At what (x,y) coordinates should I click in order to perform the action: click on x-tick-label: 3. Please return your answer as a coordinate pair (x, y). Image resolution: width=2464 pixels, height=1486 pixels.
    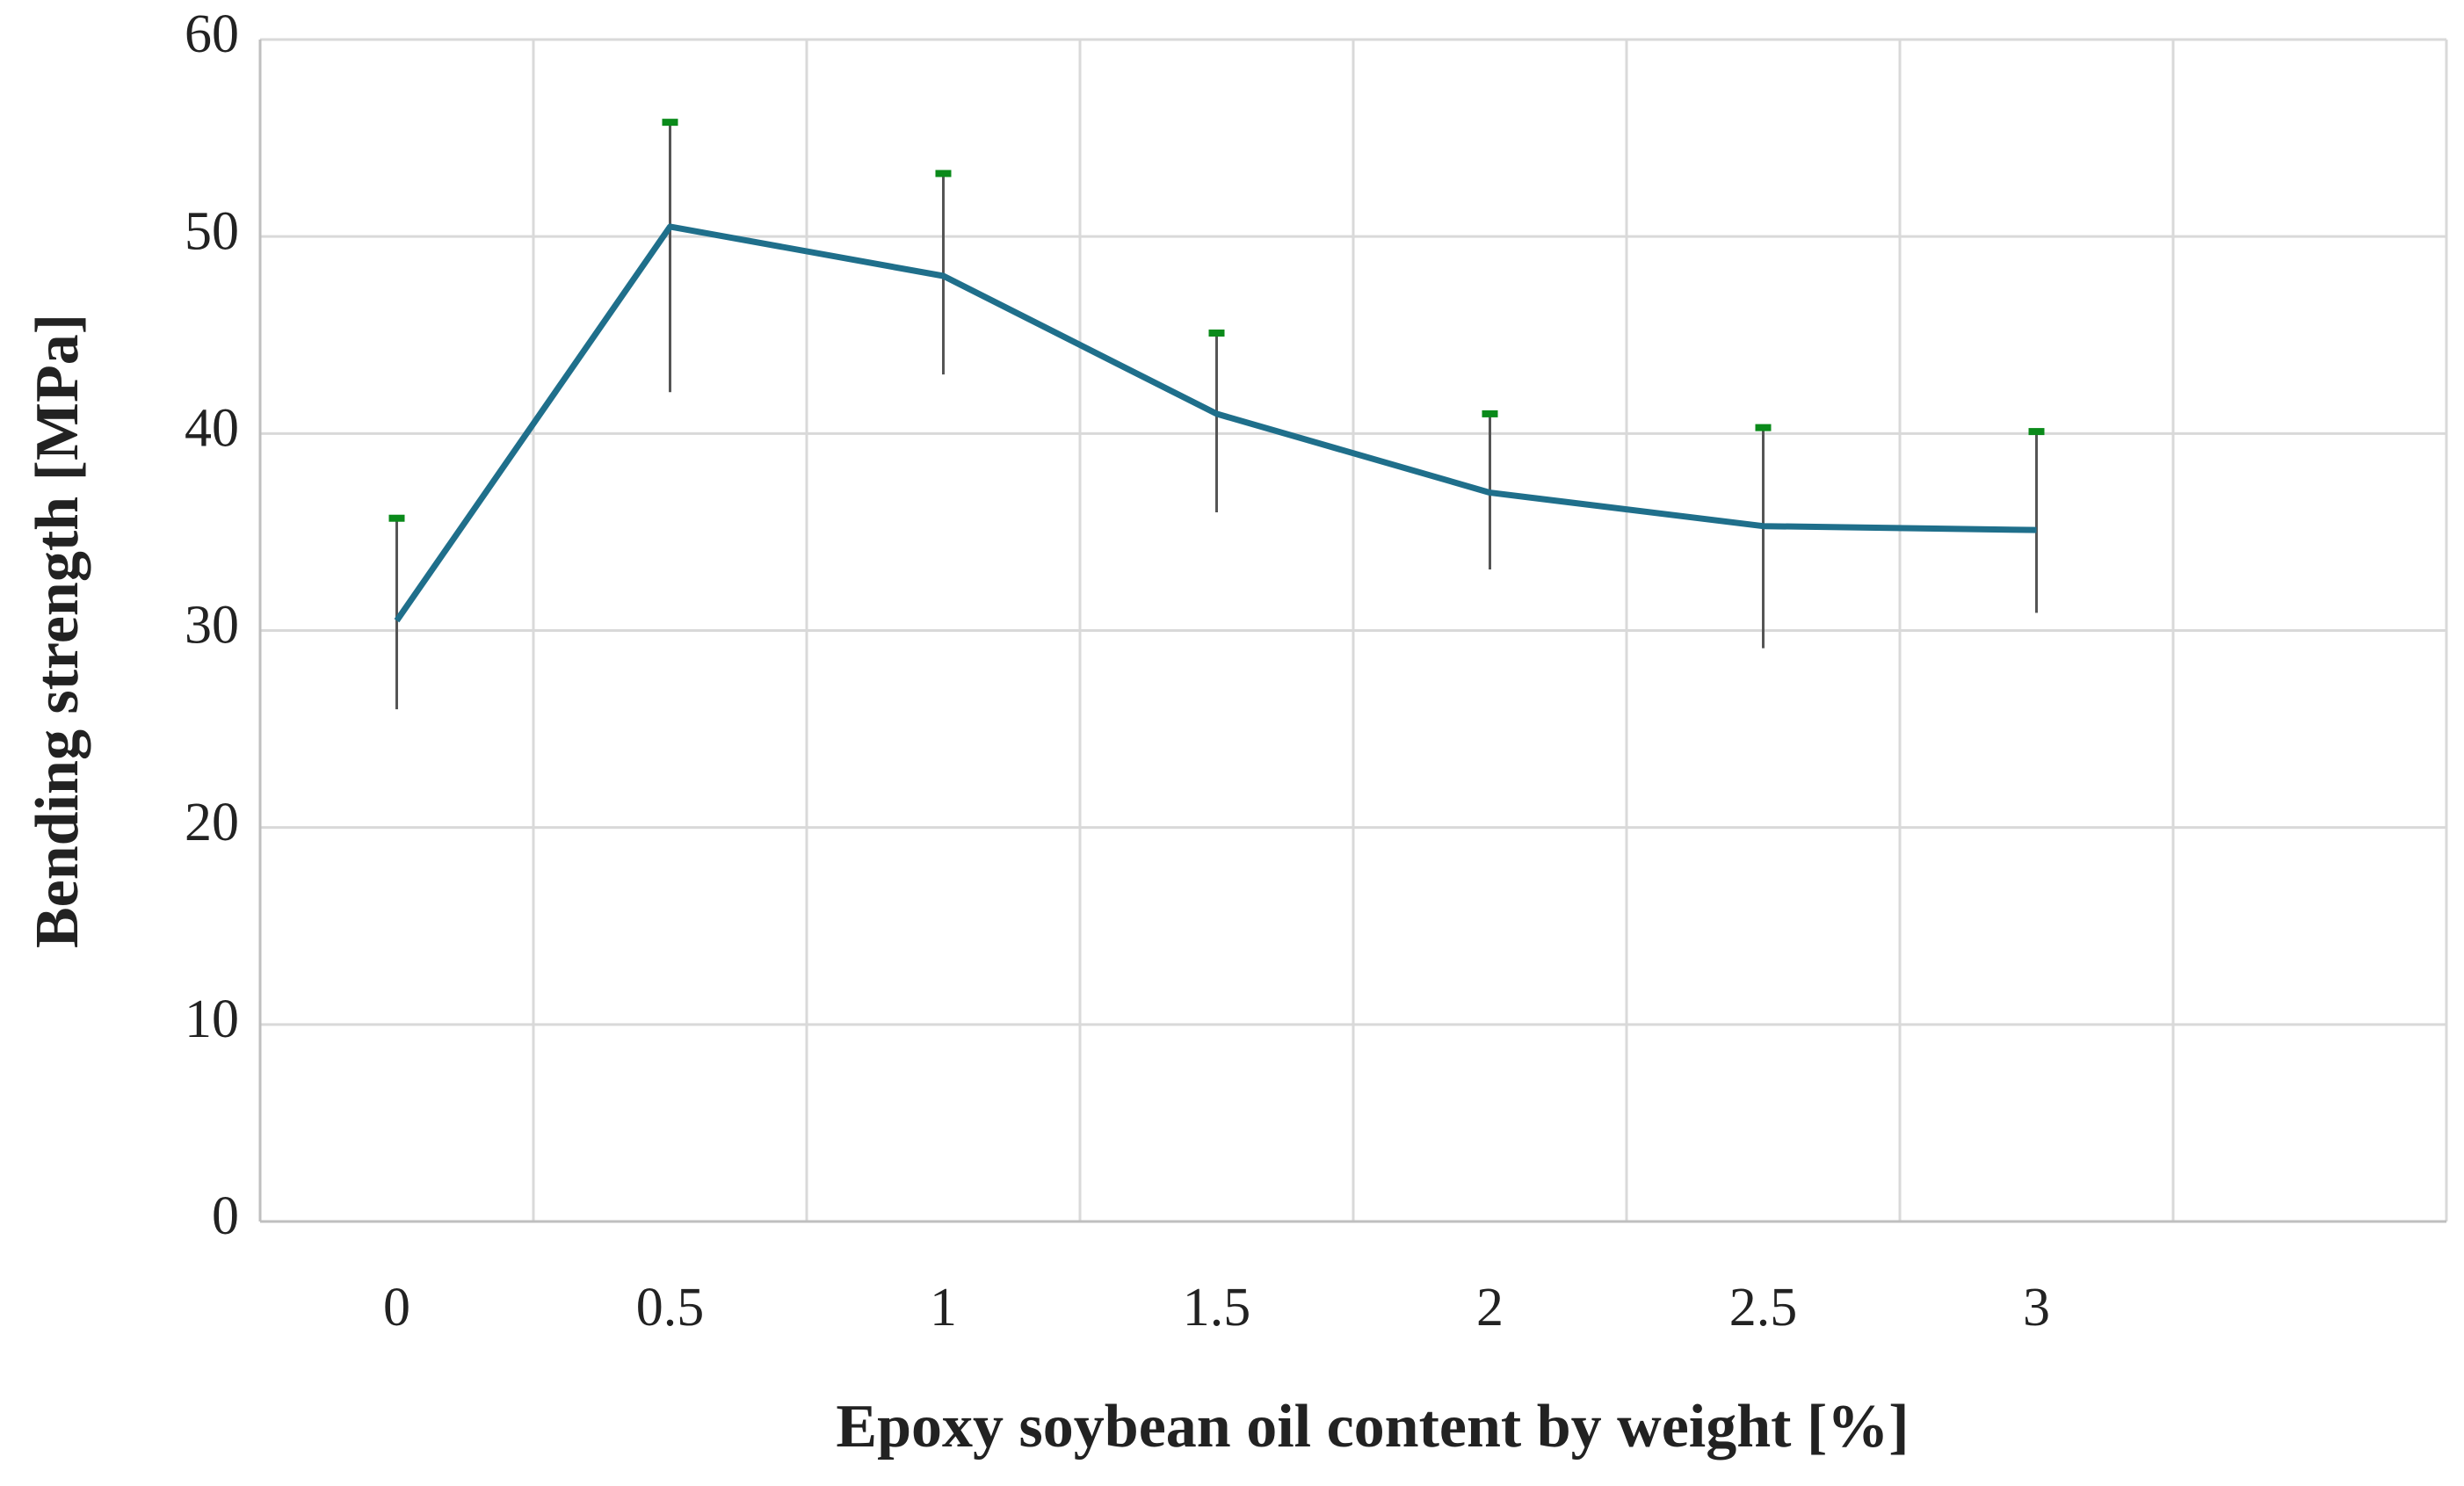
    Looking at the image, I should click on (2036, 1307).